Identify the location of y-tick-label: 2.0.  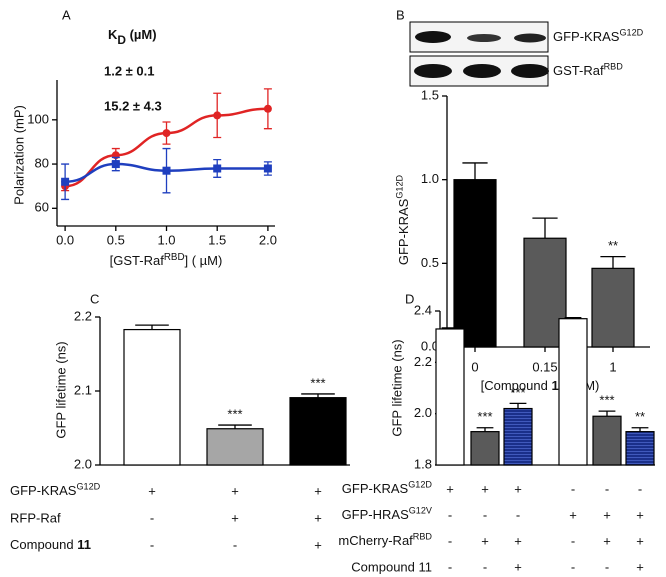
(83, 463).